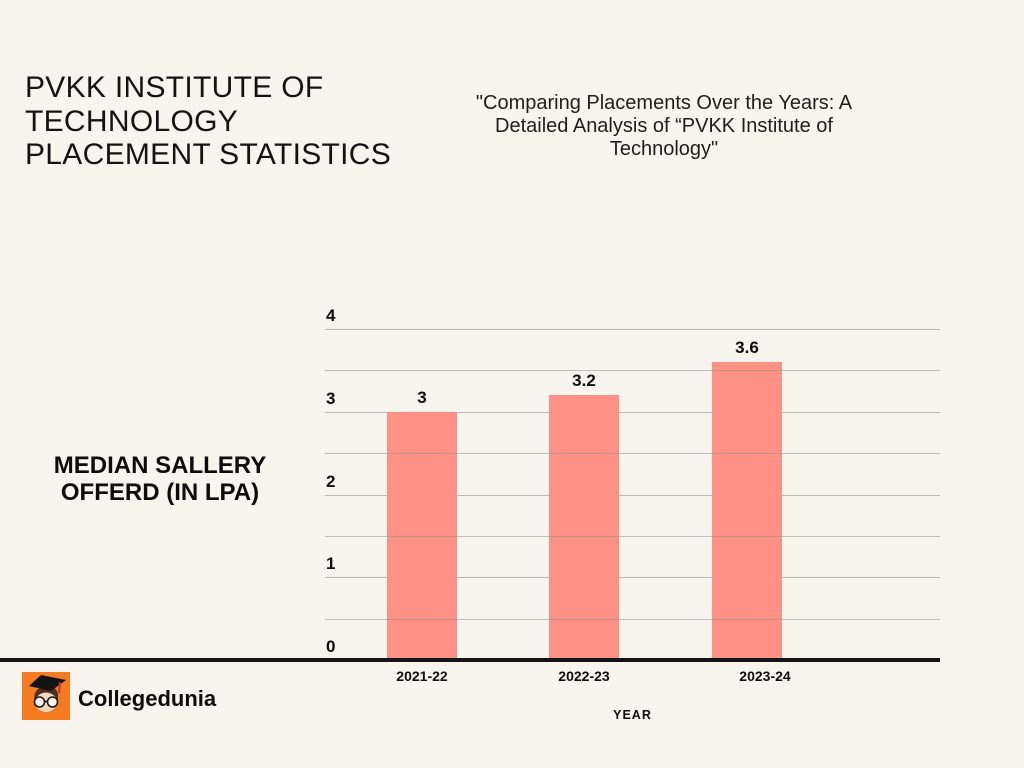 The width and height of the screenshot is (1024, 768). What do you see at coordinates (331, 646) in the screenshot?
I see `y-tick-label: 0` at bounding box center [331, 646].